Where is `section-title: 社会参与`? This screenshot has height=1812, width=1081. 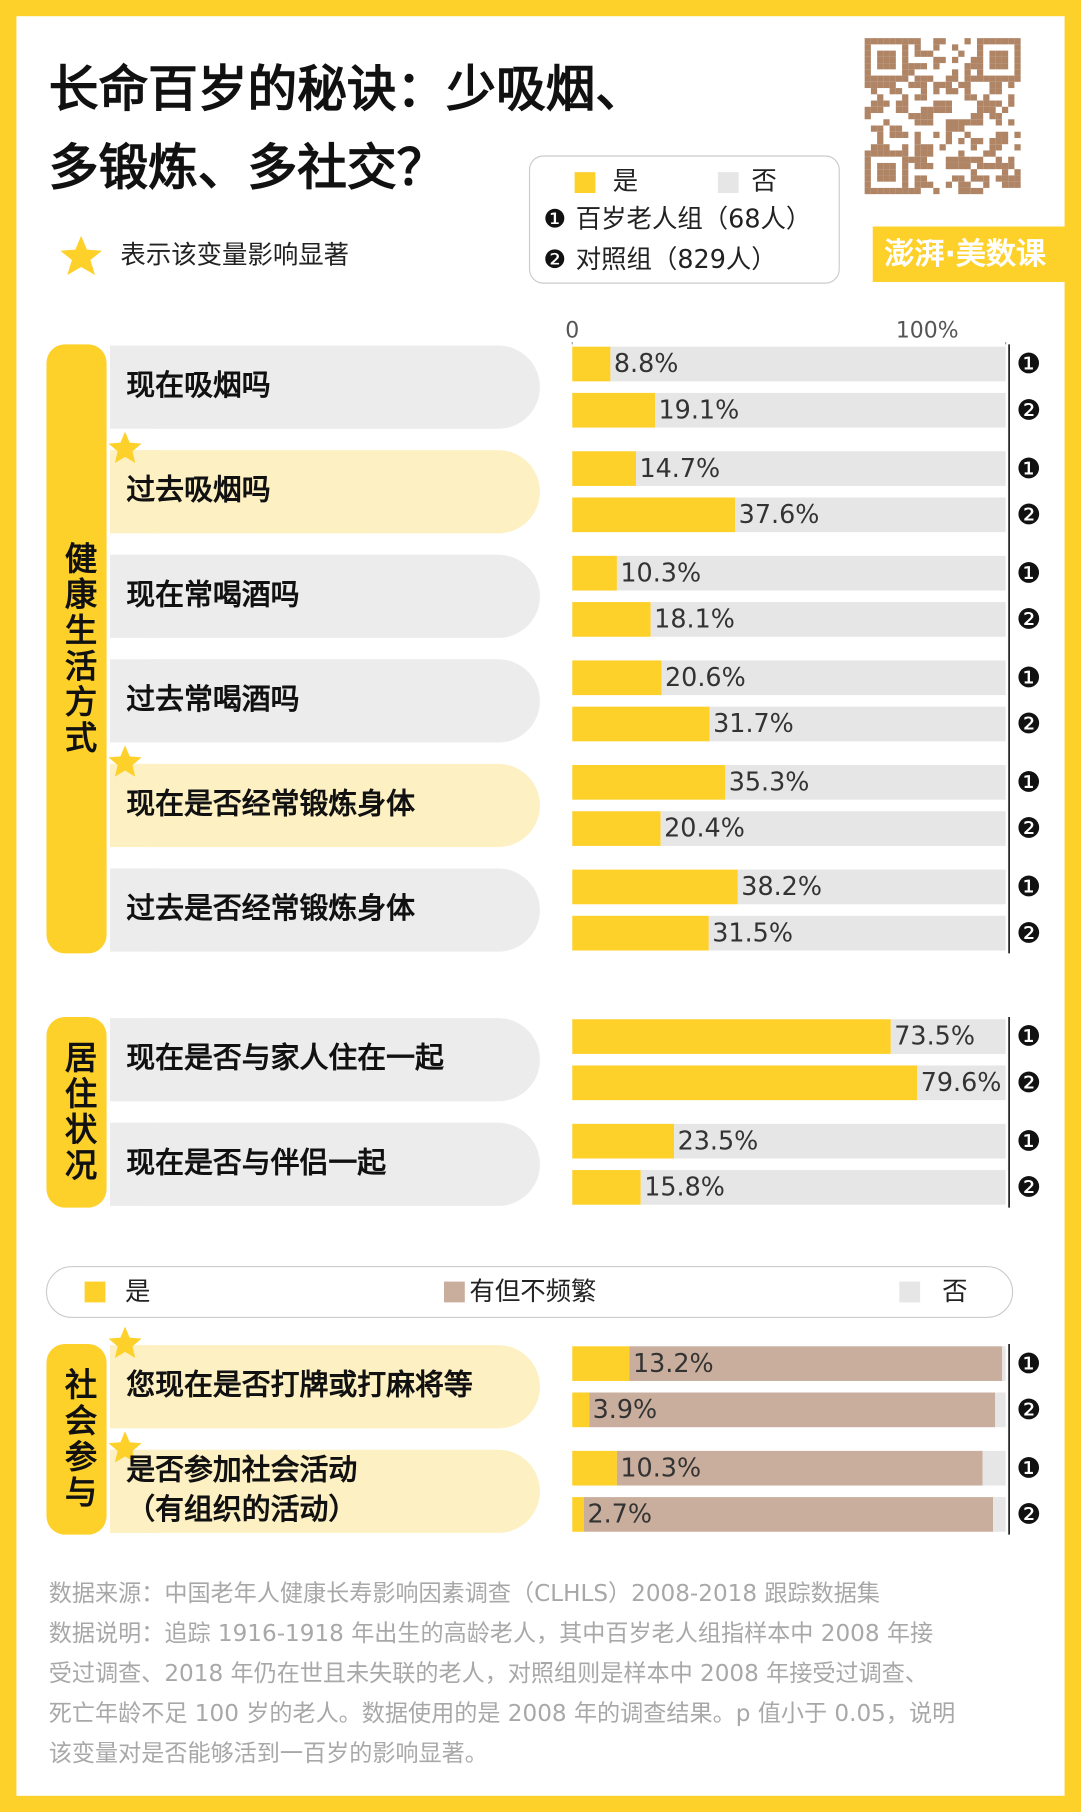 section-title: 社会参与 is located at coordinates (79, 1439).